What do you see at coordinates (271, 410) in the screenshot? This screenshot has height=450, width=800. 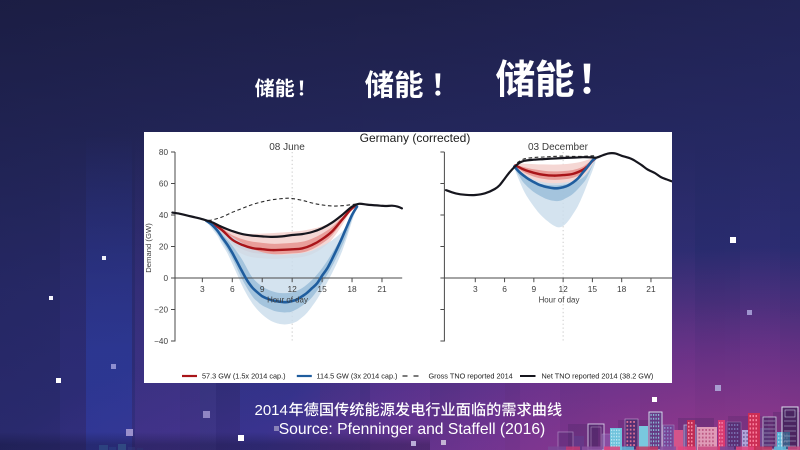 I see `svg-text: 2014` at bounding box center [271, 410].